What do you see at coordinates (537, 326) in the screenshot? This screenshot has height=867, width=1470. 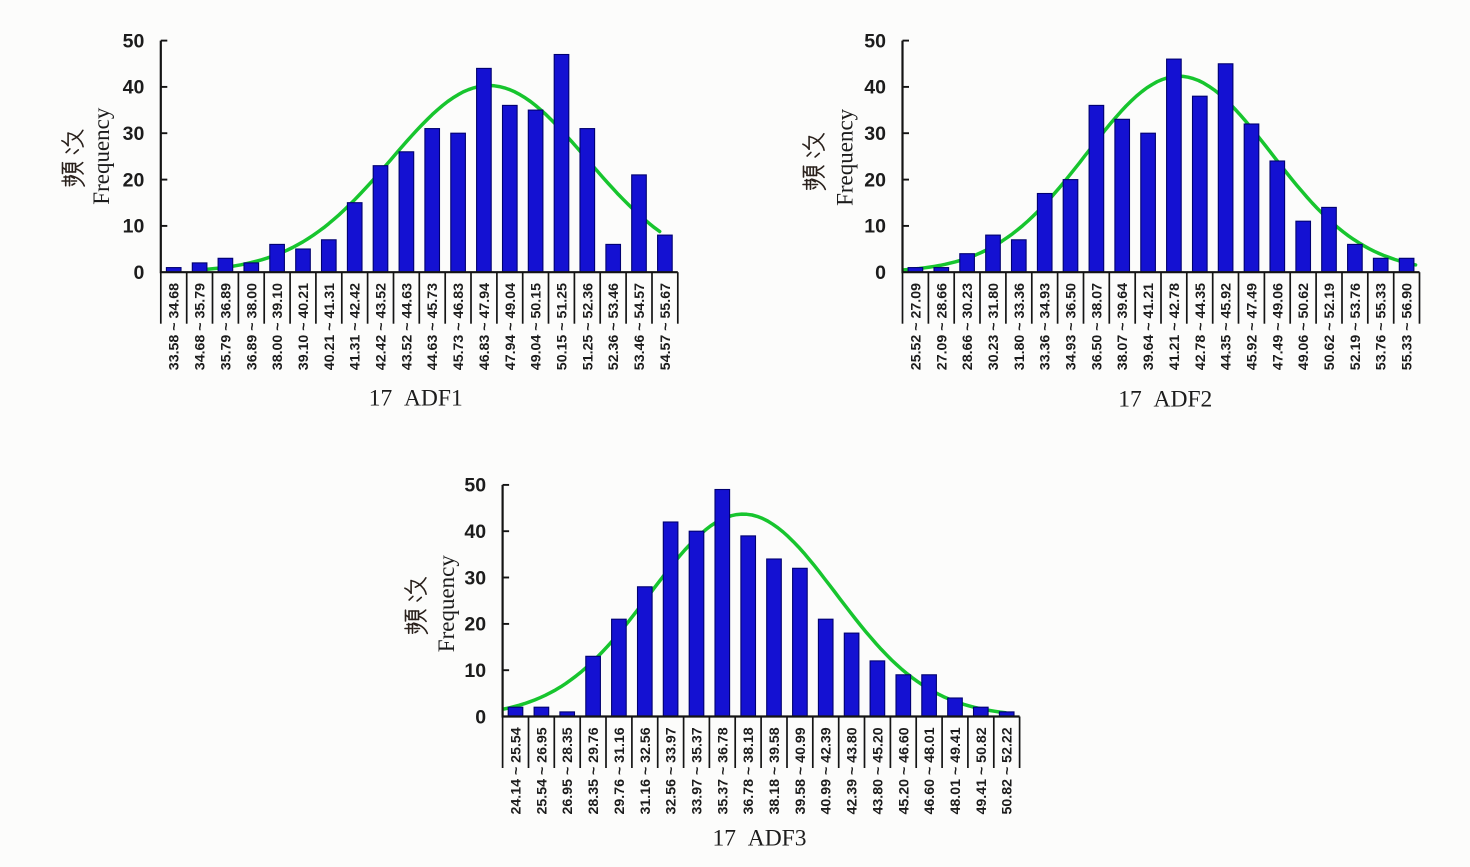 I see `svg-text: 49.04 ~ 50.15` at bounding box center [537, 326].